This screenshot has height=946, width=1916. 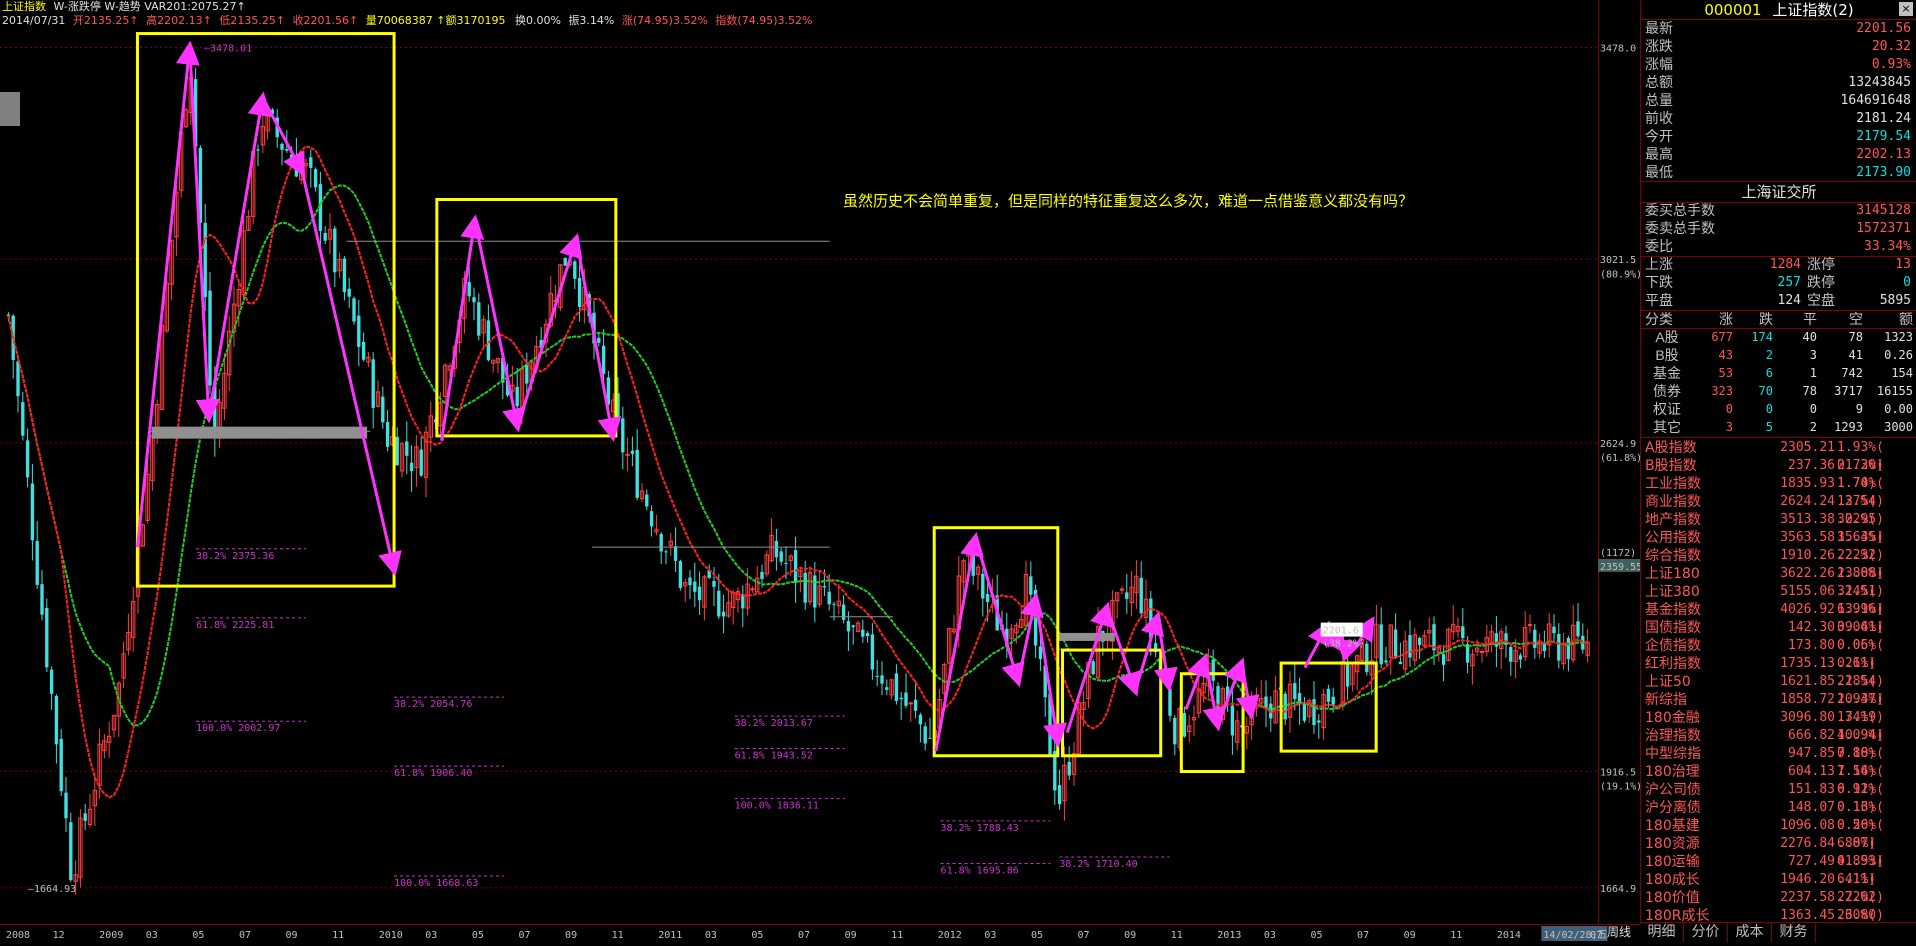 I want to click on index-change: .24%( 63.16), so click(x=1860, y=600).